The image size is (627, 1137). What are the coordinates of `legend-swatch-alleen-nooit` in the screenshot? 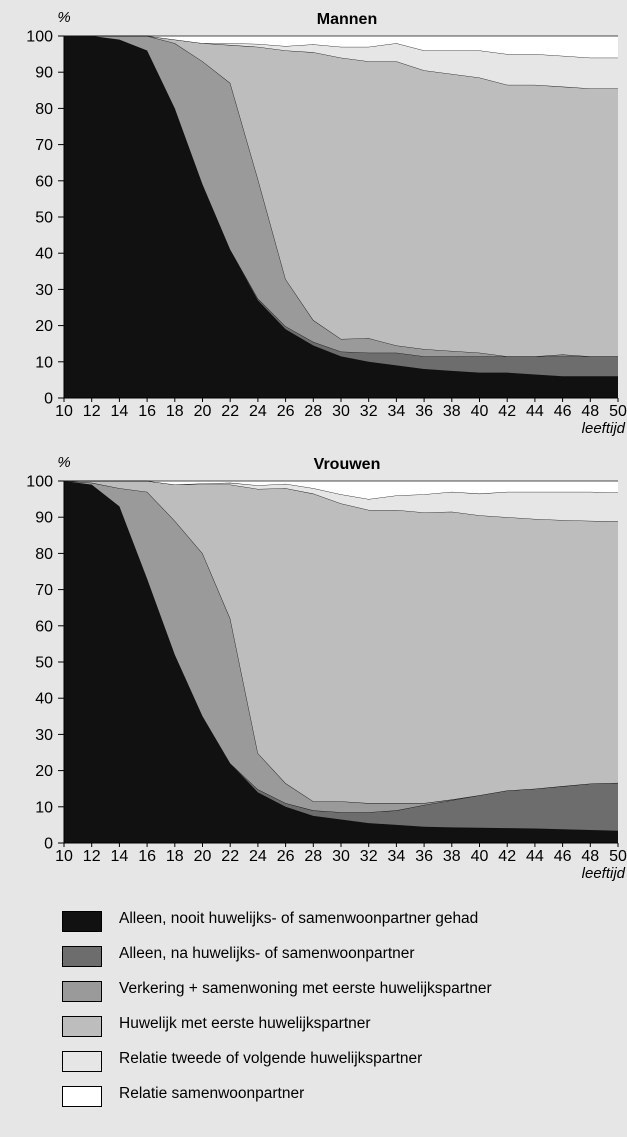 It's located at (82, 921).